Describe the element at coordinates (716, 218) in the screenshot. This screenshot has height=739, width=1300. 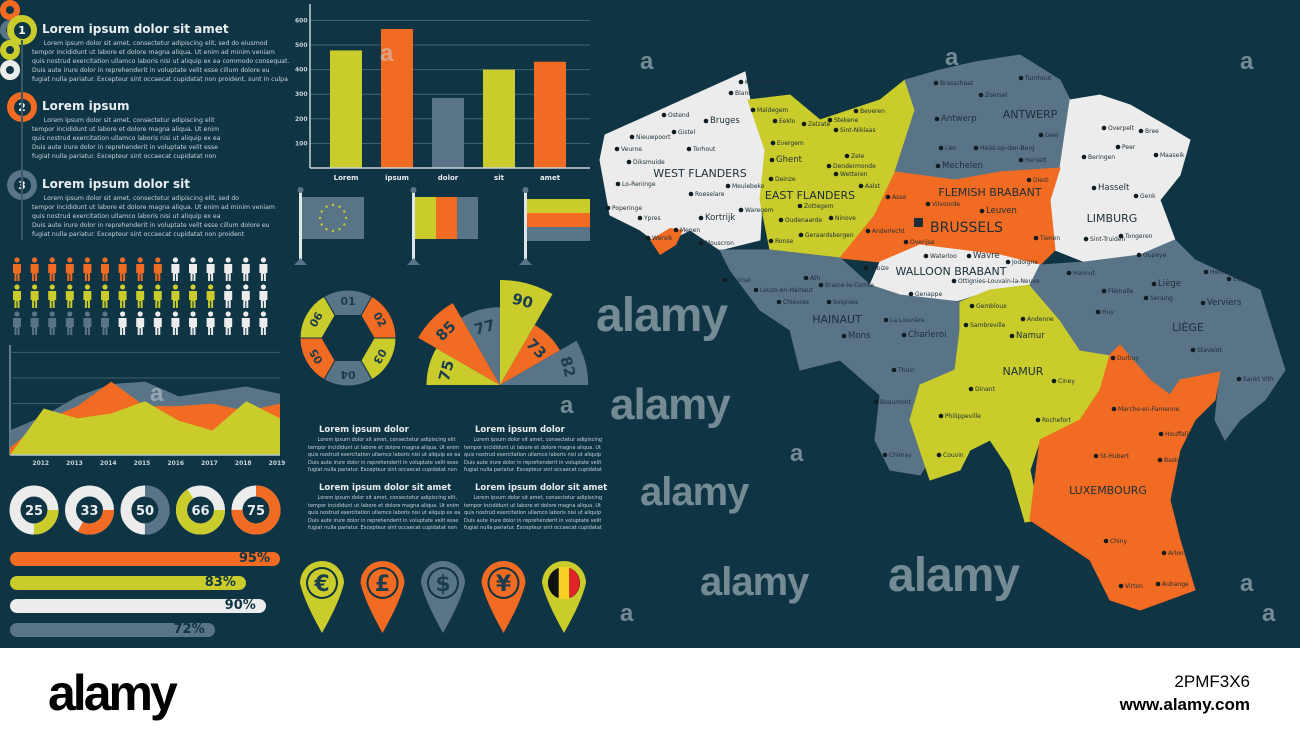
I see `city-marker: Kortrijk` at that location.